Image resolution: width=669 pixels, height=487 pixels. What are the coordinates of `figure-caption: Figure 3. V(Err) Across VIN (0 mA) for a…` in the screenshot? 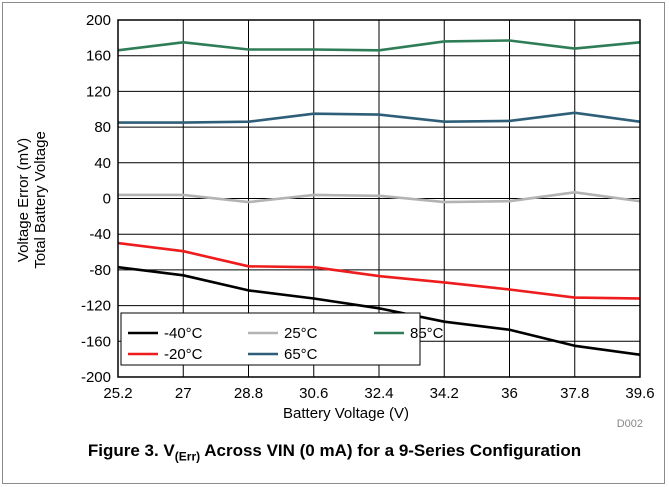 It's located at (334, 453).